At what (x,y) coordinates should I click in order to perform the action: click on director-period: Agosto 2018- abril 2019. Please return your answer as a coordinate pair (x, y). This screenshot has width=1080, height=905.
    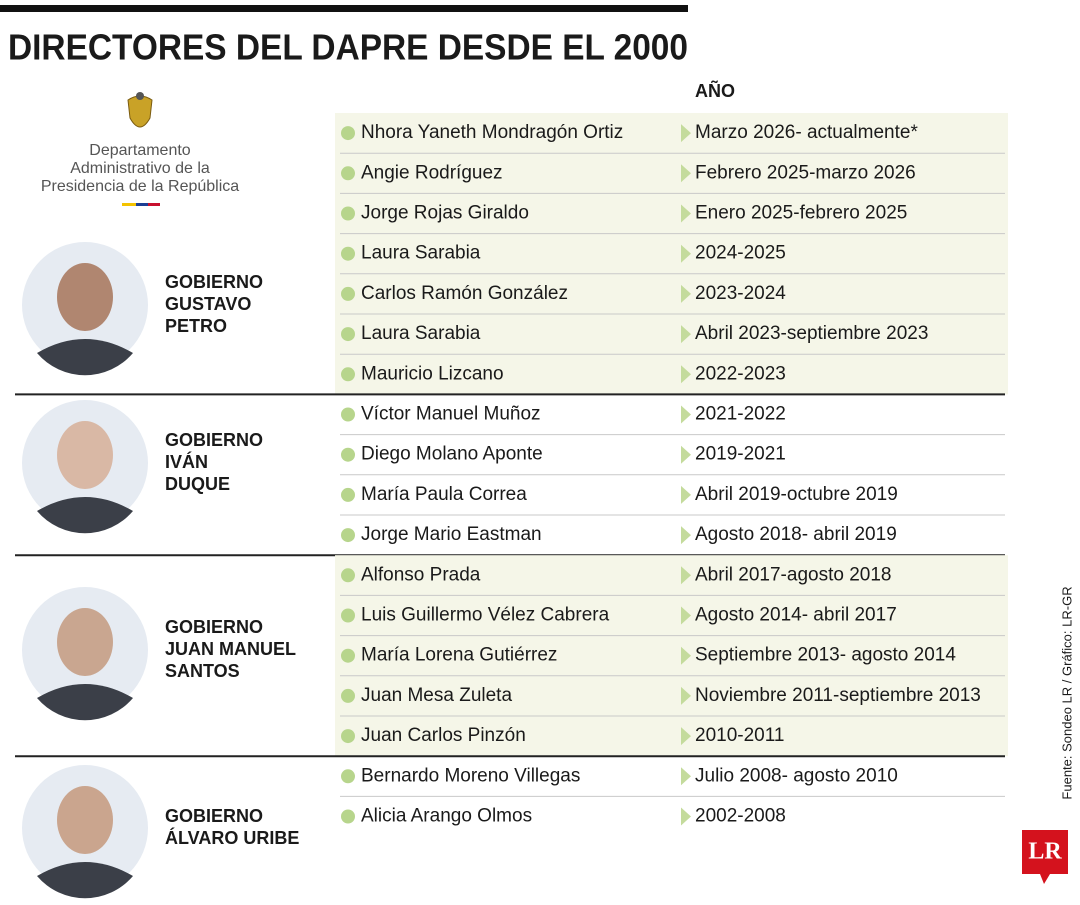
    Looking at the image, I should click on (796, 534).